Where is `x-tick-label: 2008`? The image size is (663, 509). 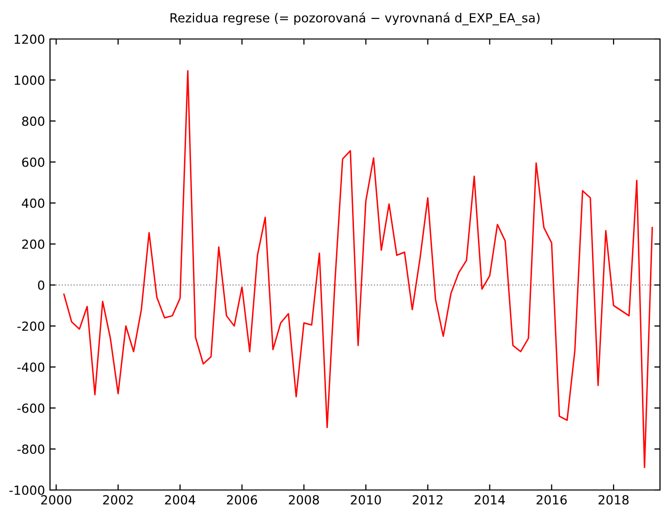
x-tick-label: 2008 is located at coordinates (303, 500).